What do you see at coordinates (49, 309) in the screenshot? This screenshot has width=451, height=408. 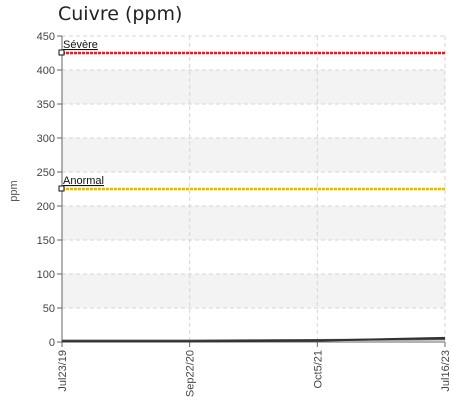 I see `y-tick-label: 50` at bounding box center [49, 309].